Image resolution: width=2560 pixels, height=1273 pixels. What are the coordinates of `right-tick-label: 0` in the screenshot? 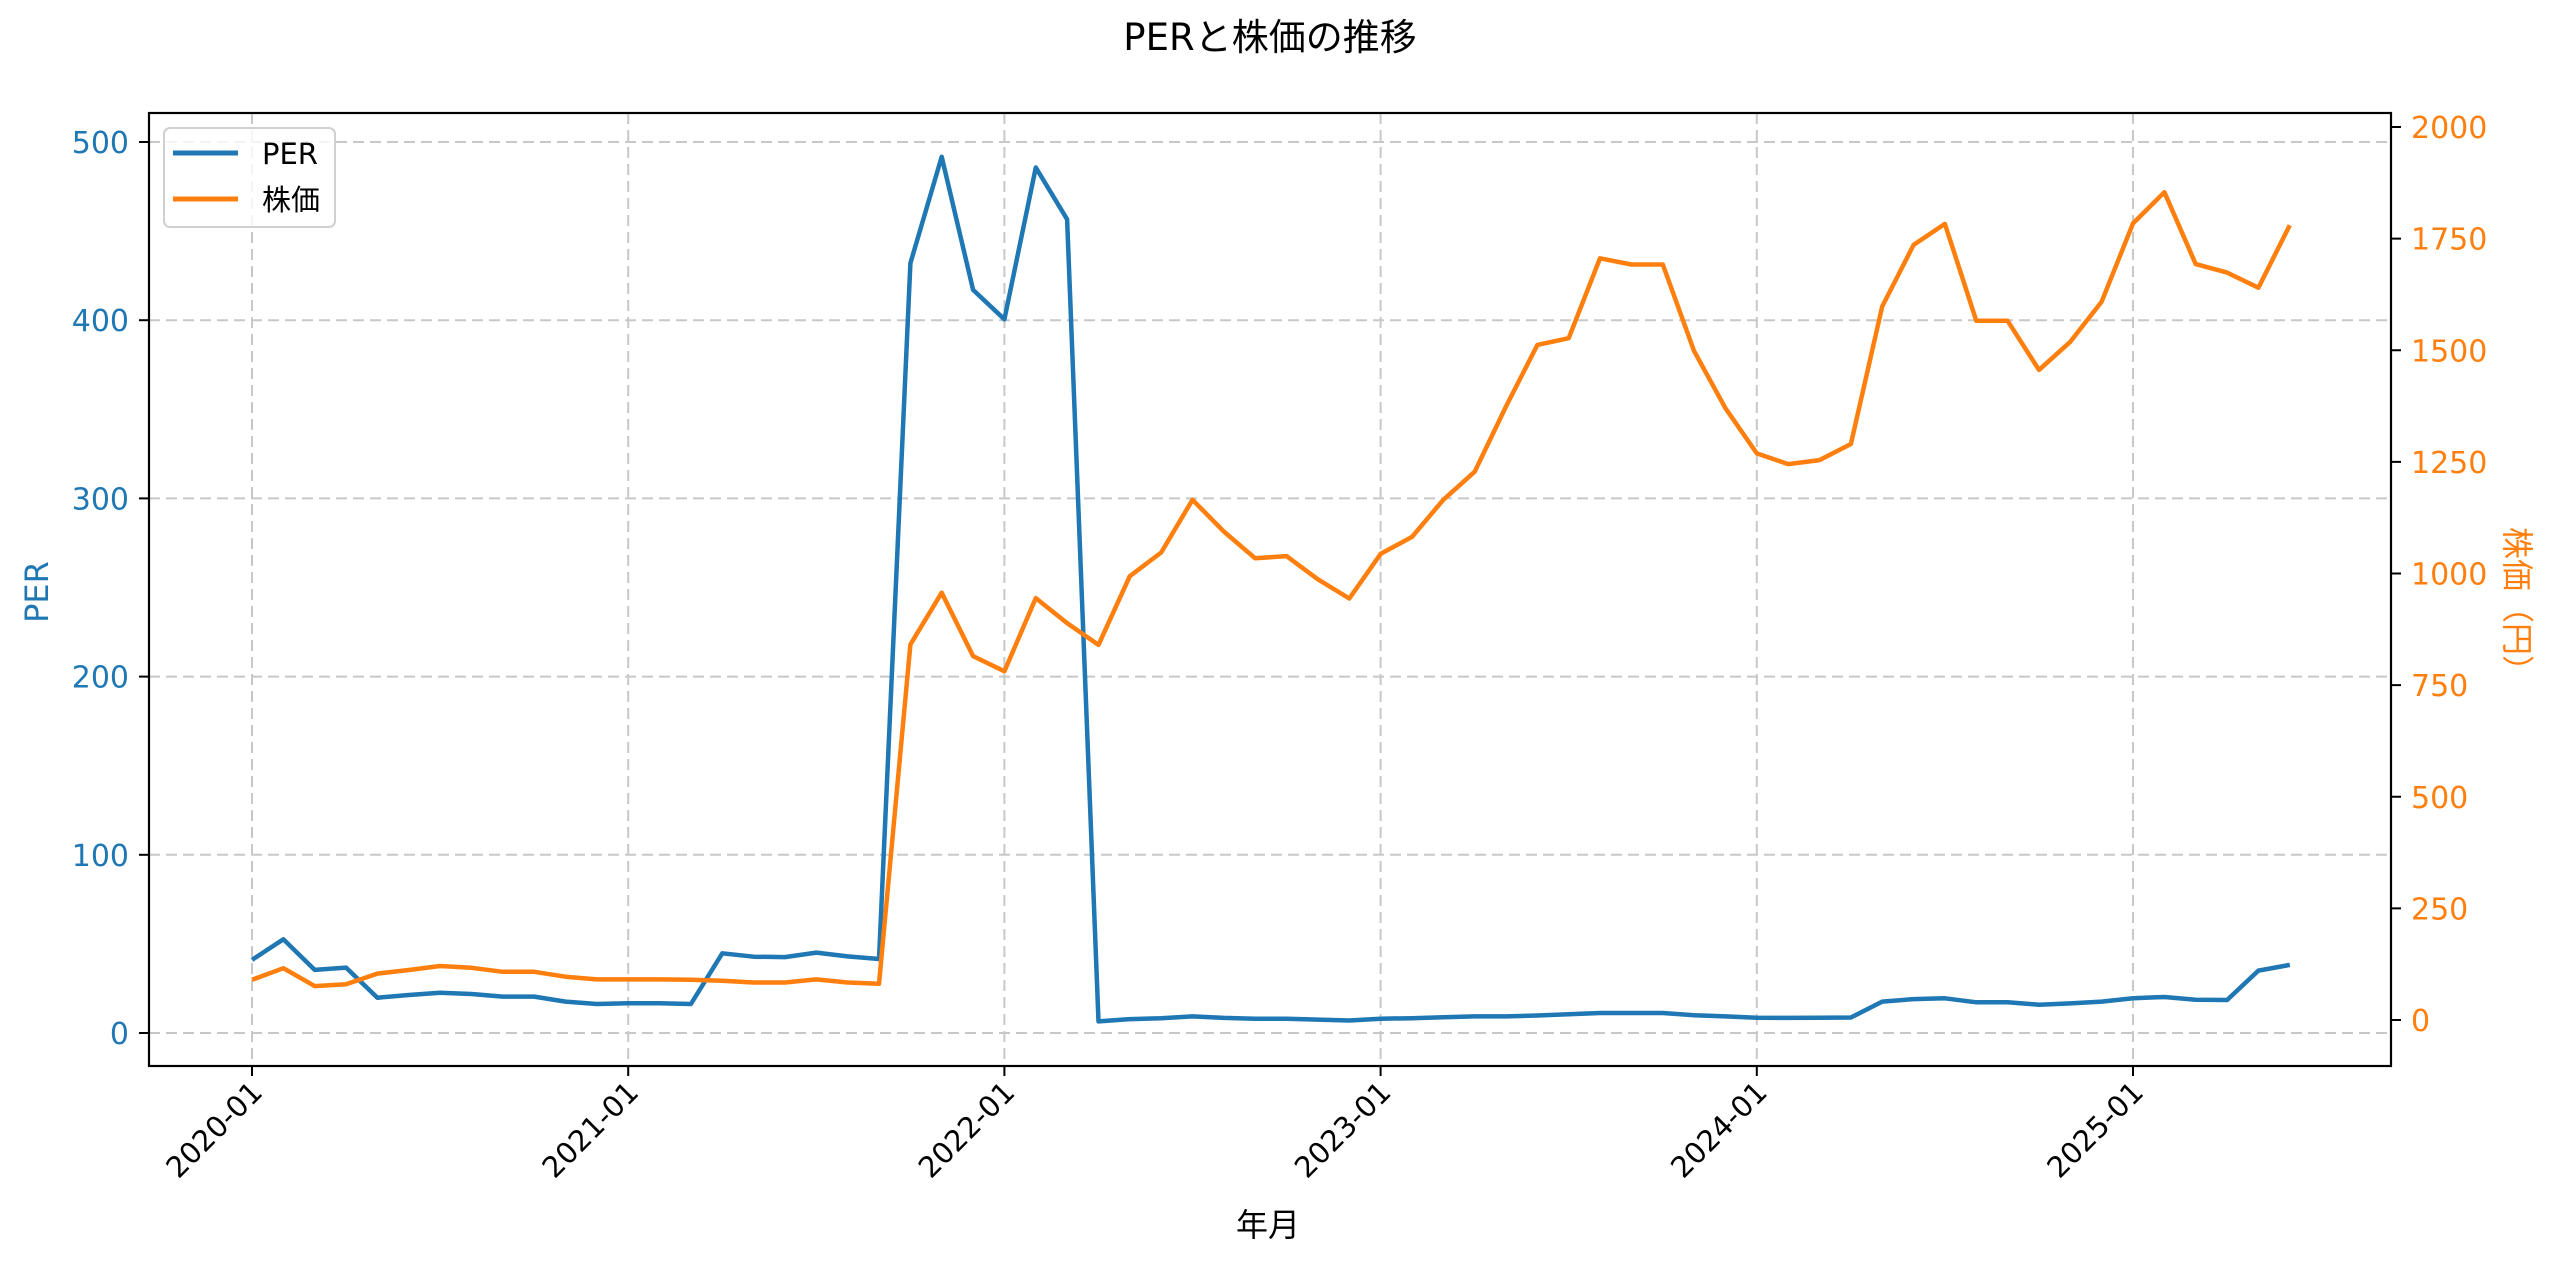 It's located at (2420, 1021).